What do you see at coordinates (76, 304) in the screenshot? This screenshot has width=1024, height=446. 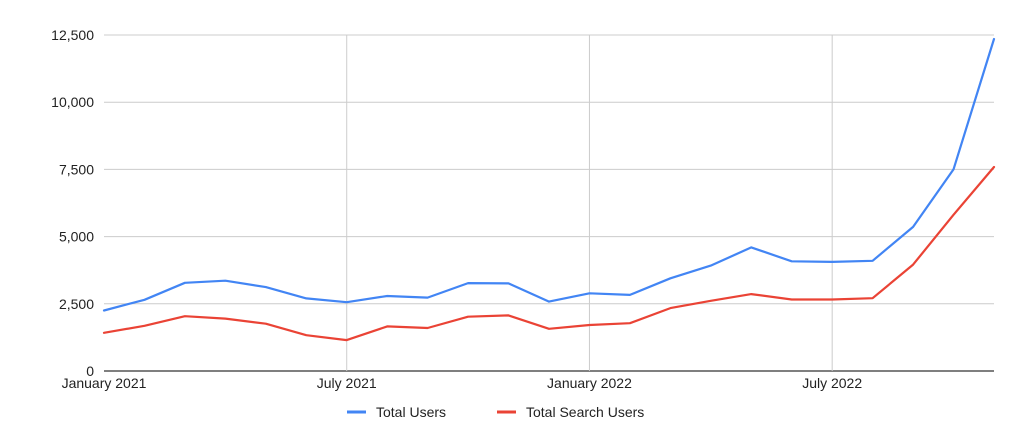 I see `y-tick-label: 2,500` at bounding box center [76, 304].